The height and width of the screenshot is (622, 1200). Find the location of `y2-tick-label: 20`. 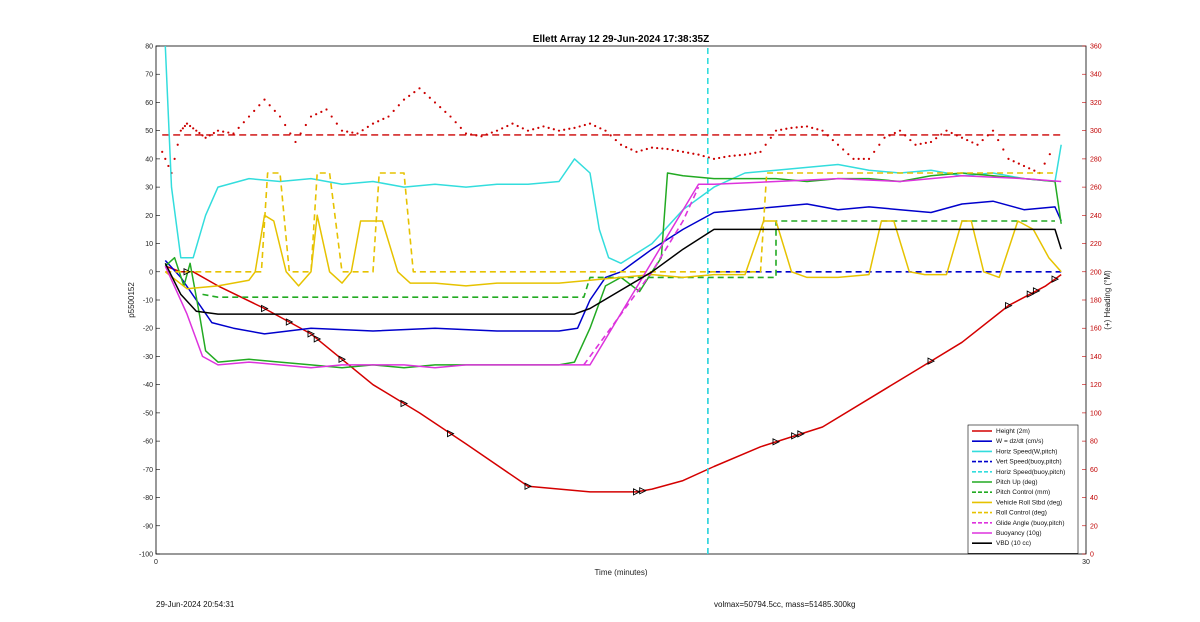

y2-tick-label: 20 is located at coordinates (1094, 526).